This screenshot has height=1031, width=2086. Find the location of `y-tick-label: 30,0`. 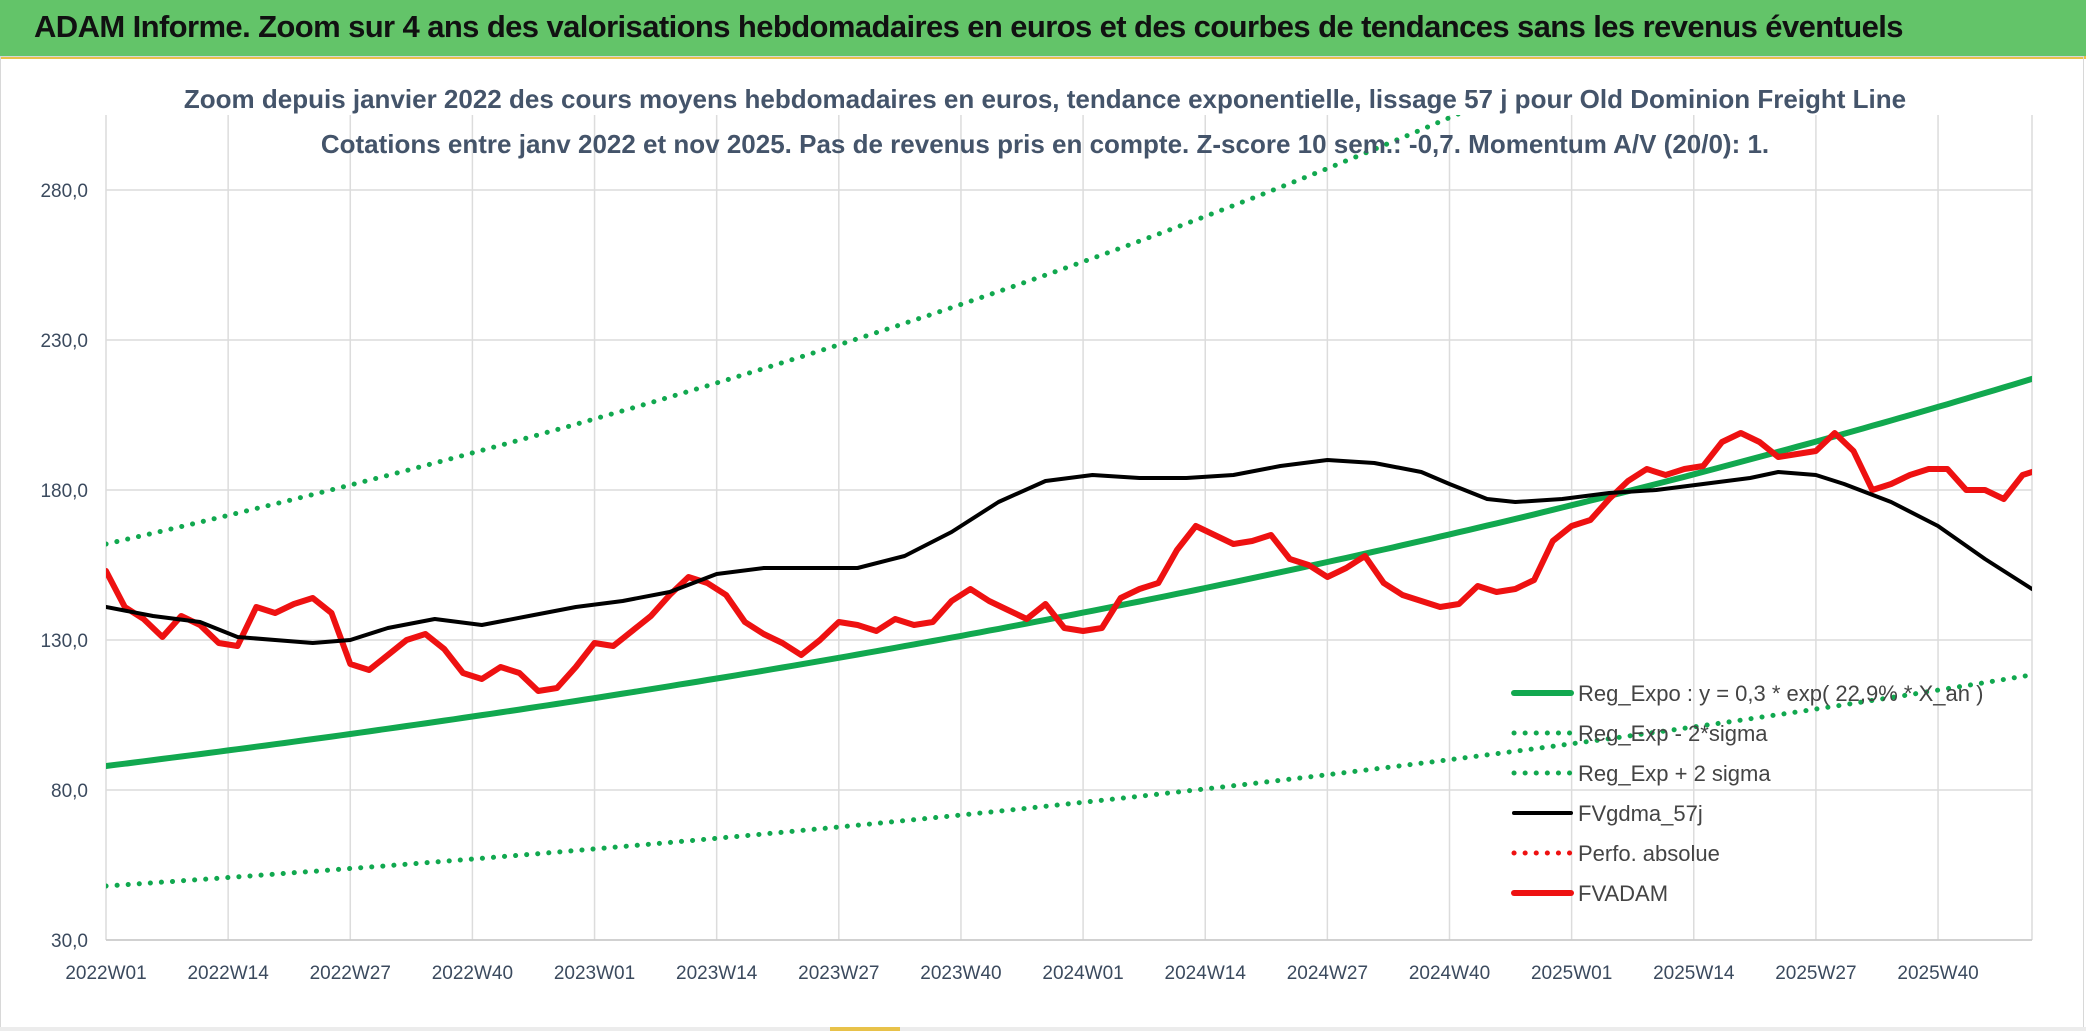

y-tick-label: 30,0 is located at coordinates (69, 941).